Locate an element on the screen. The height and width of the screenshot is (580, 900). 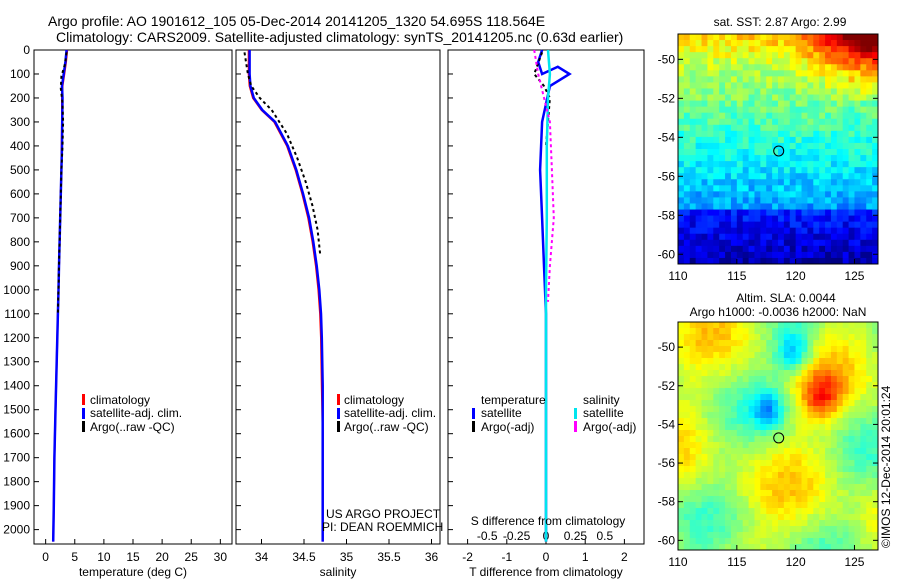
legend-label-argo: Argo(..raw -QC) is located at coordinates (132, 427).